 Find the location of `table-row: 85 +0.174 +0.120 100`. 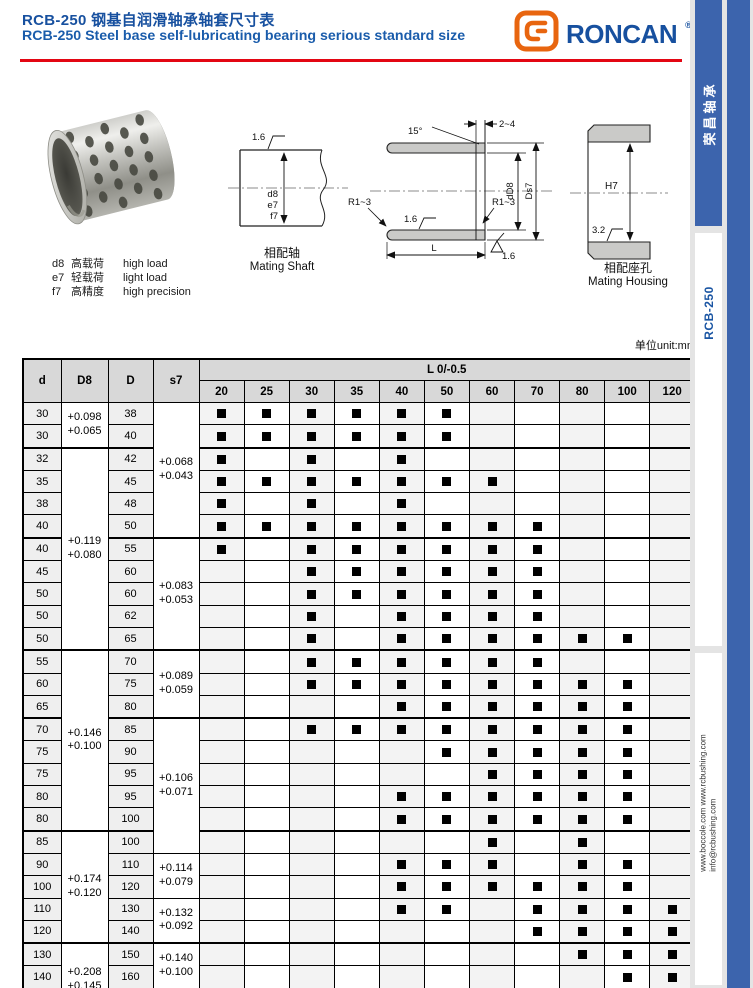

table-row: 85 +0.174 +0.120 100 is located at coordinates (359, 887).